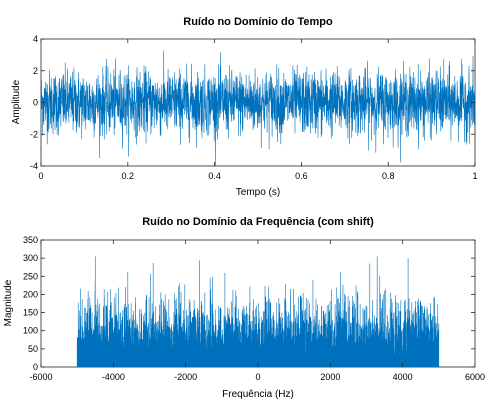 The image size is (496, 406). What do you see at coordinates (30, 240) in the screenshot?
I see `y-tick-label: 350` at bounding box center [30, 240].